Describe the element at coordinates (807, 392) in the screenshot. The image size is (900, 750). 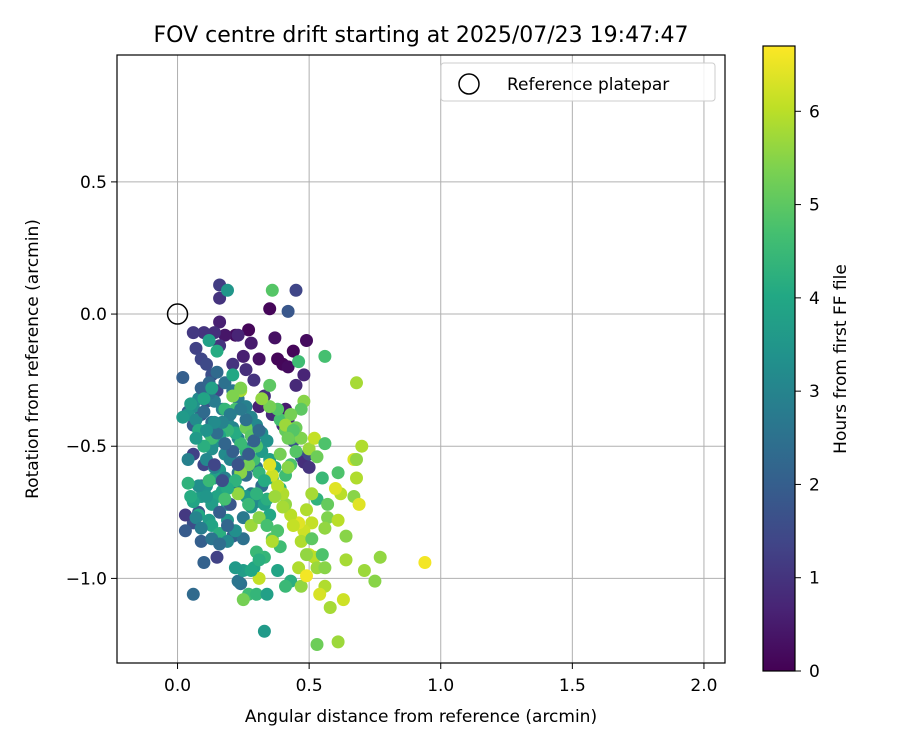
I see `colorbar-ticks: 0 1 2 3 4 5 6` at that location.